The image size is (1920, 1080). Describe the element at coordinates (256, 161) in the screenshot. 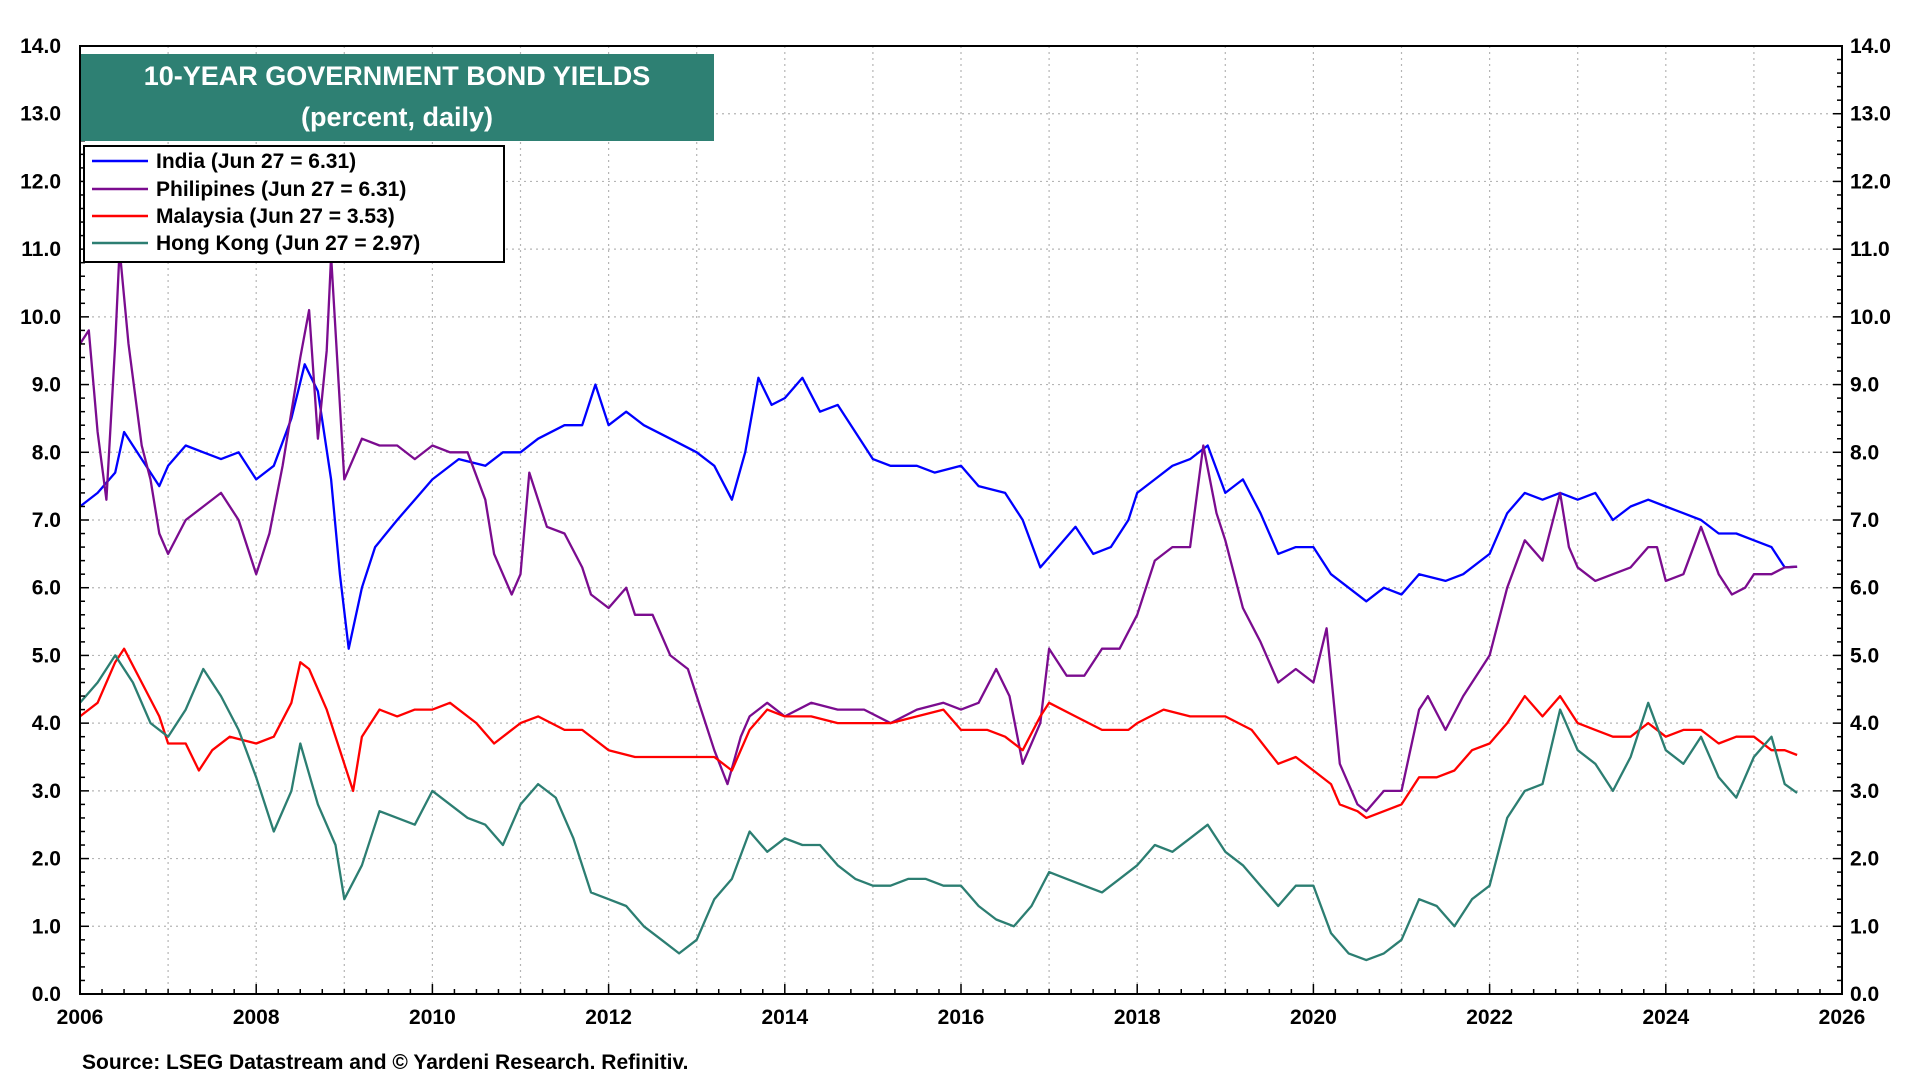

I see `legend-label-india: India (Jun 27 = 6.31)` at that location.